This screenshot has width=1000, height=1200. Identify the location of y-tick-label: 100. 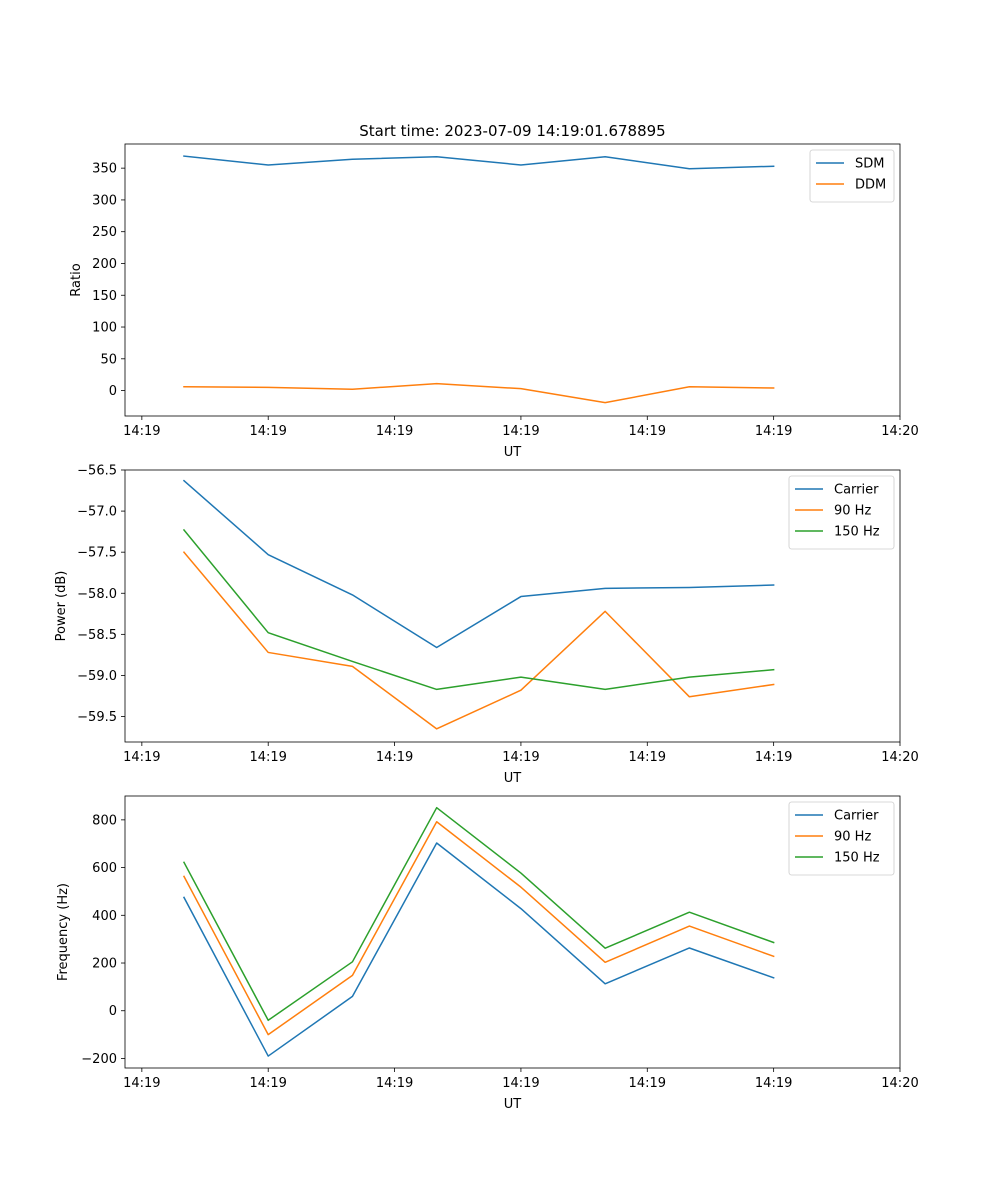
(104, 328).